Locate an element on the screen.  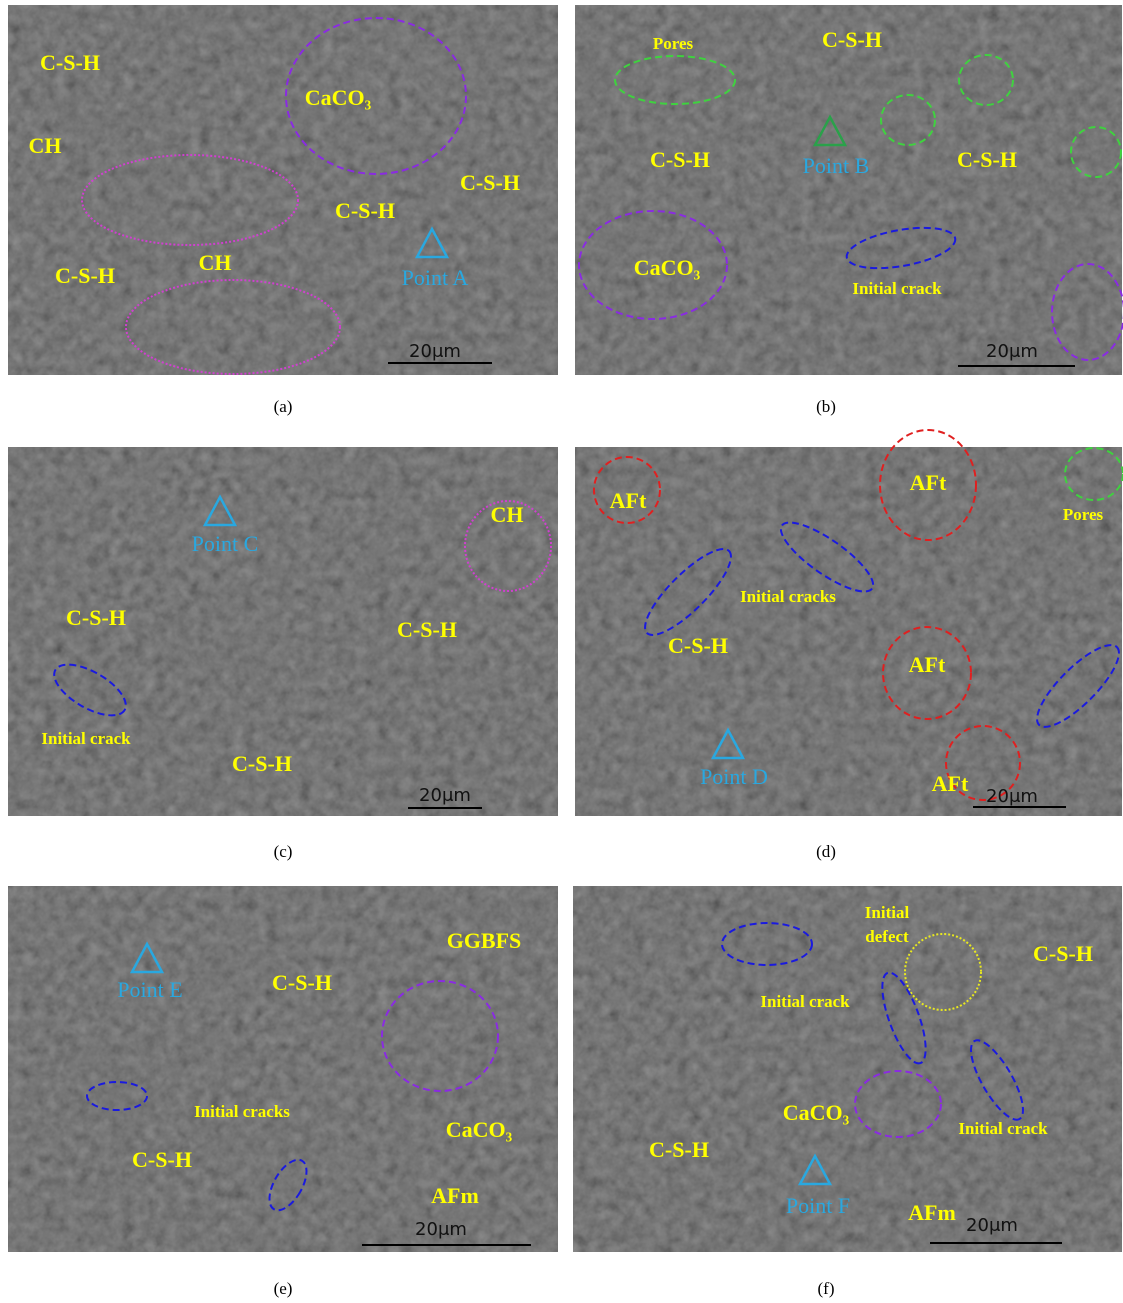
point-label: Point E is located at coordinates (149, 989).